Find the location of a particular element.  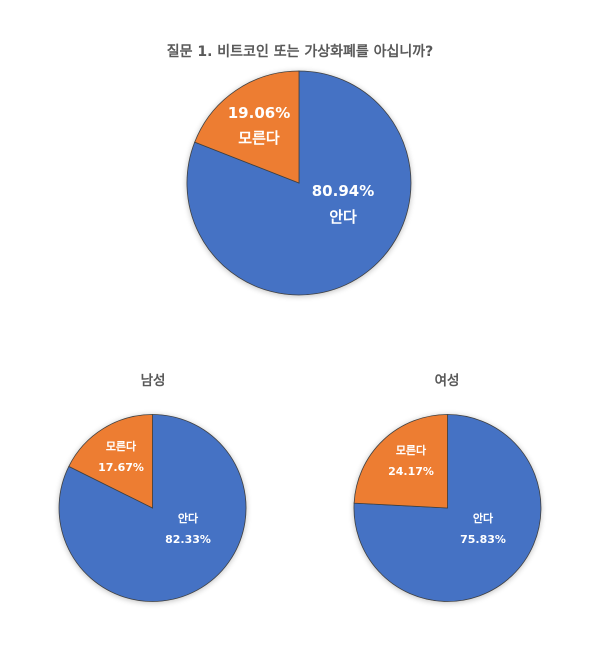

female-chart-title: 여성 is located at coordinates (447, 381).